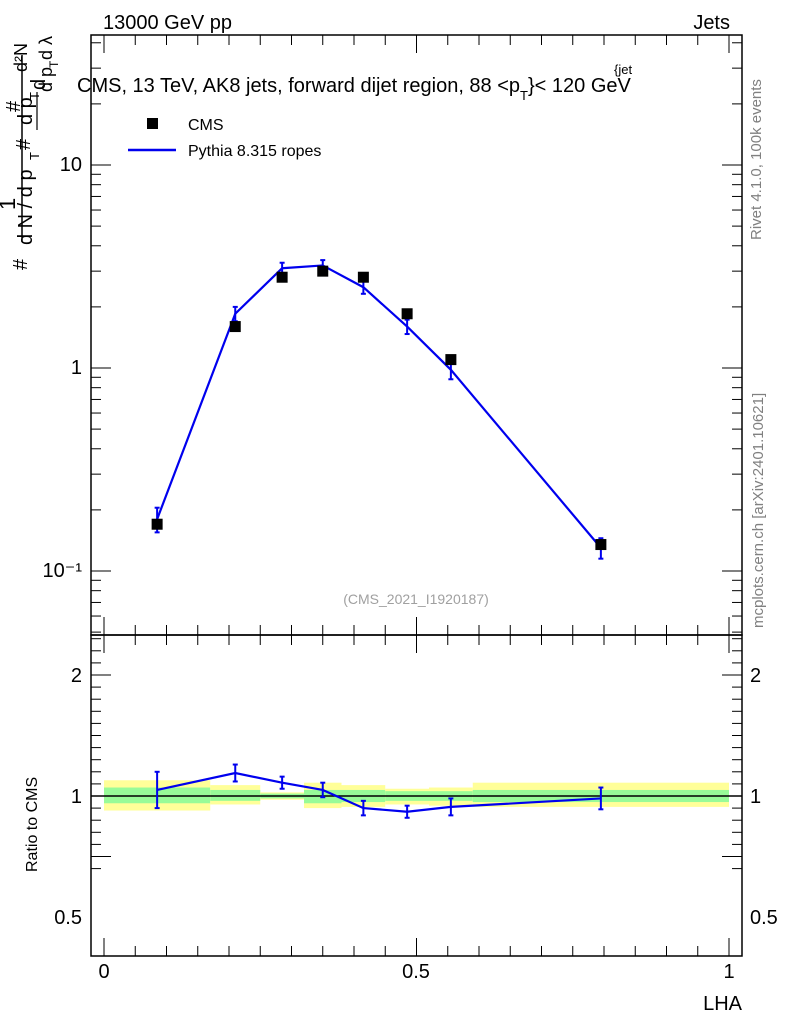 The image size is (786, 1029). I want to click on legend-label-cms: CMS, so click(206, 125).